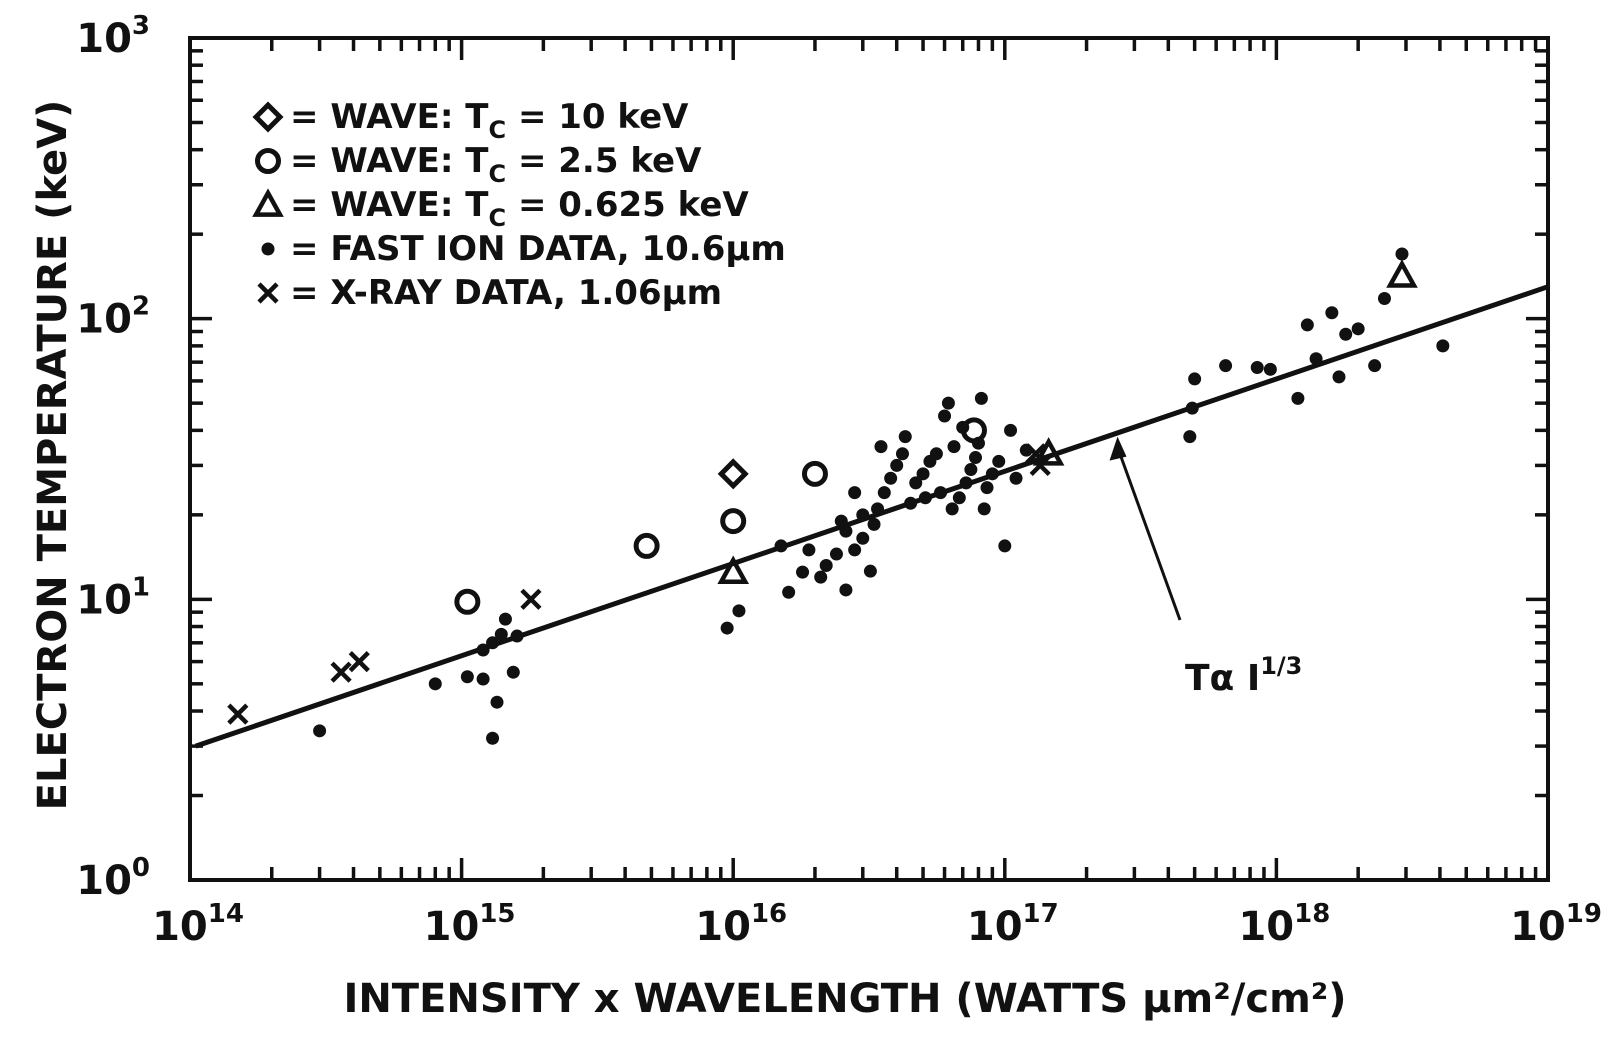 The height and width of the screenshot is (1061, 1618). Describe the element at coordinates (523, 249) in the screenshot. I see `legend-item: = FAST ION DATA, 10.6μm` at that location.